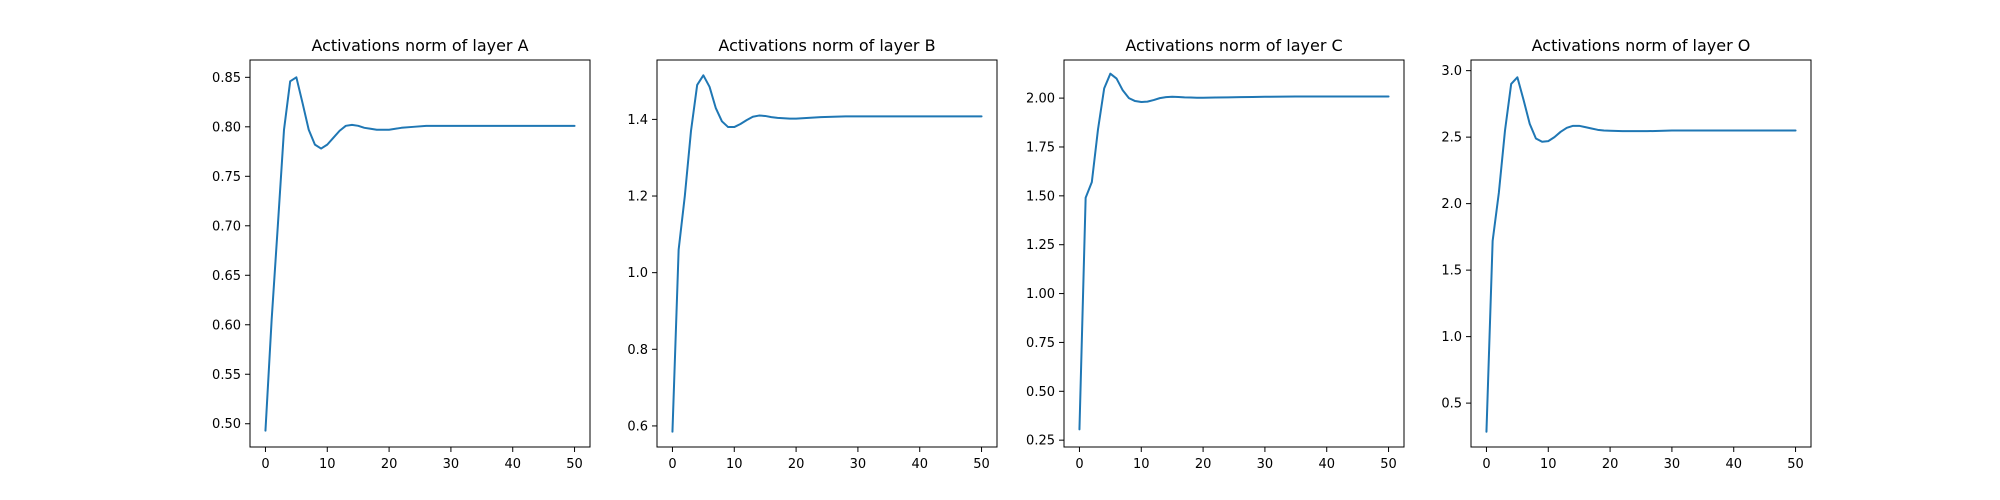  I want to click on y-tick-label: 1.4, so click(637, 120).